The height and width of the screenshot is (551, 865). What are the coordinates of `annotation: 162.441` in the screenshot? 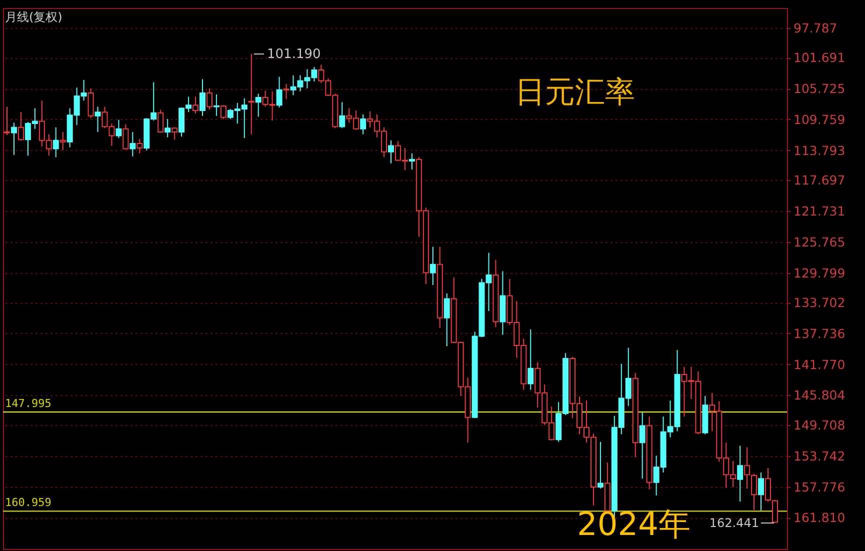 It's located at (734, 523).